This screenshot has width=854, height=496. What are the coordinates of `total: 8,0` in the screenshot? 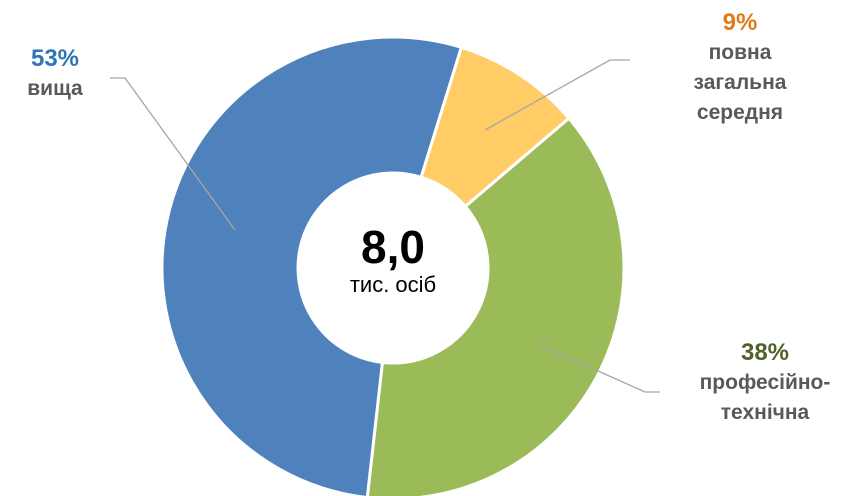 It's located at (393, 247).